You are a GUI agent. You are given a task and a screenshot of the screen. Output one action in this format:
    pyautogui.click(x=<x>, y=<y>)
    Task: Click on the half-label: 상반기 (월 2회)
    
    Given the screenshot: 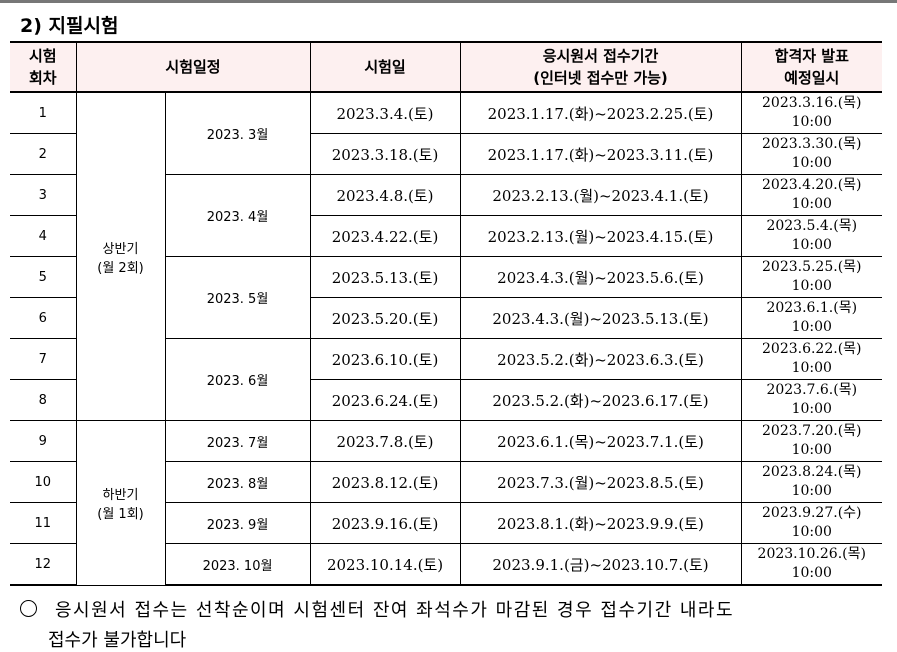 What is the action you would take?
    pyautogui.click(x=120, y=256)
    